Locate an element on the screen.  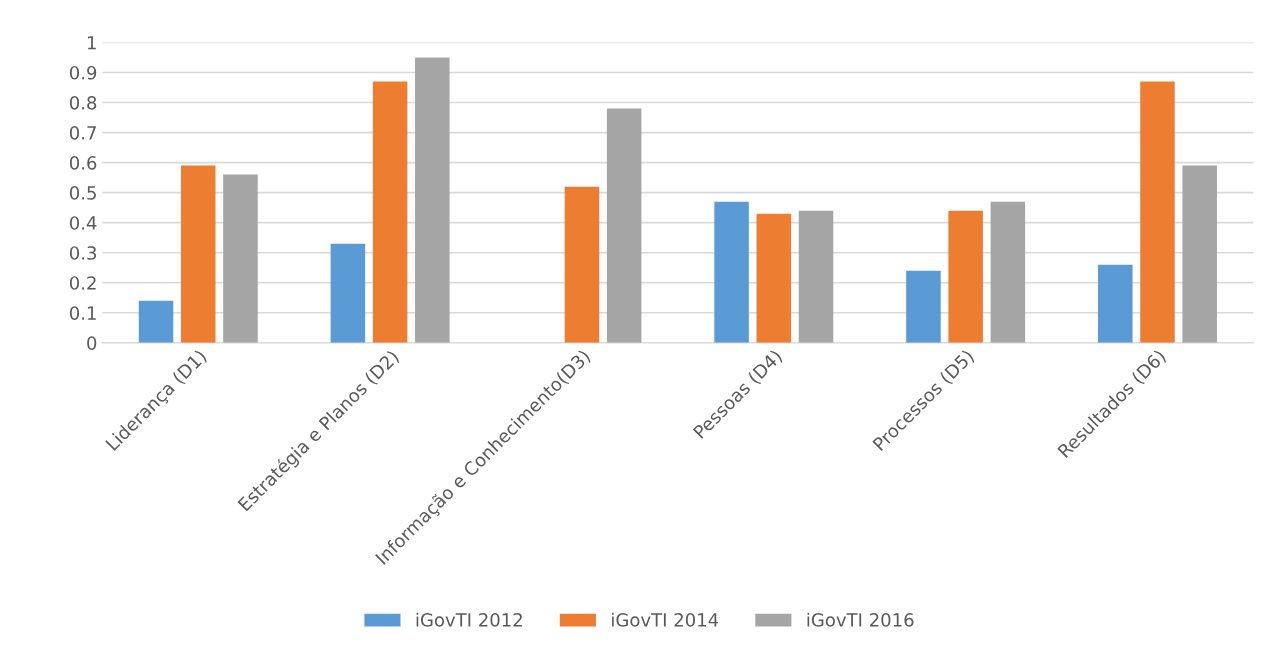
y-tick-label: 0 is located at coordinates (92, 343).